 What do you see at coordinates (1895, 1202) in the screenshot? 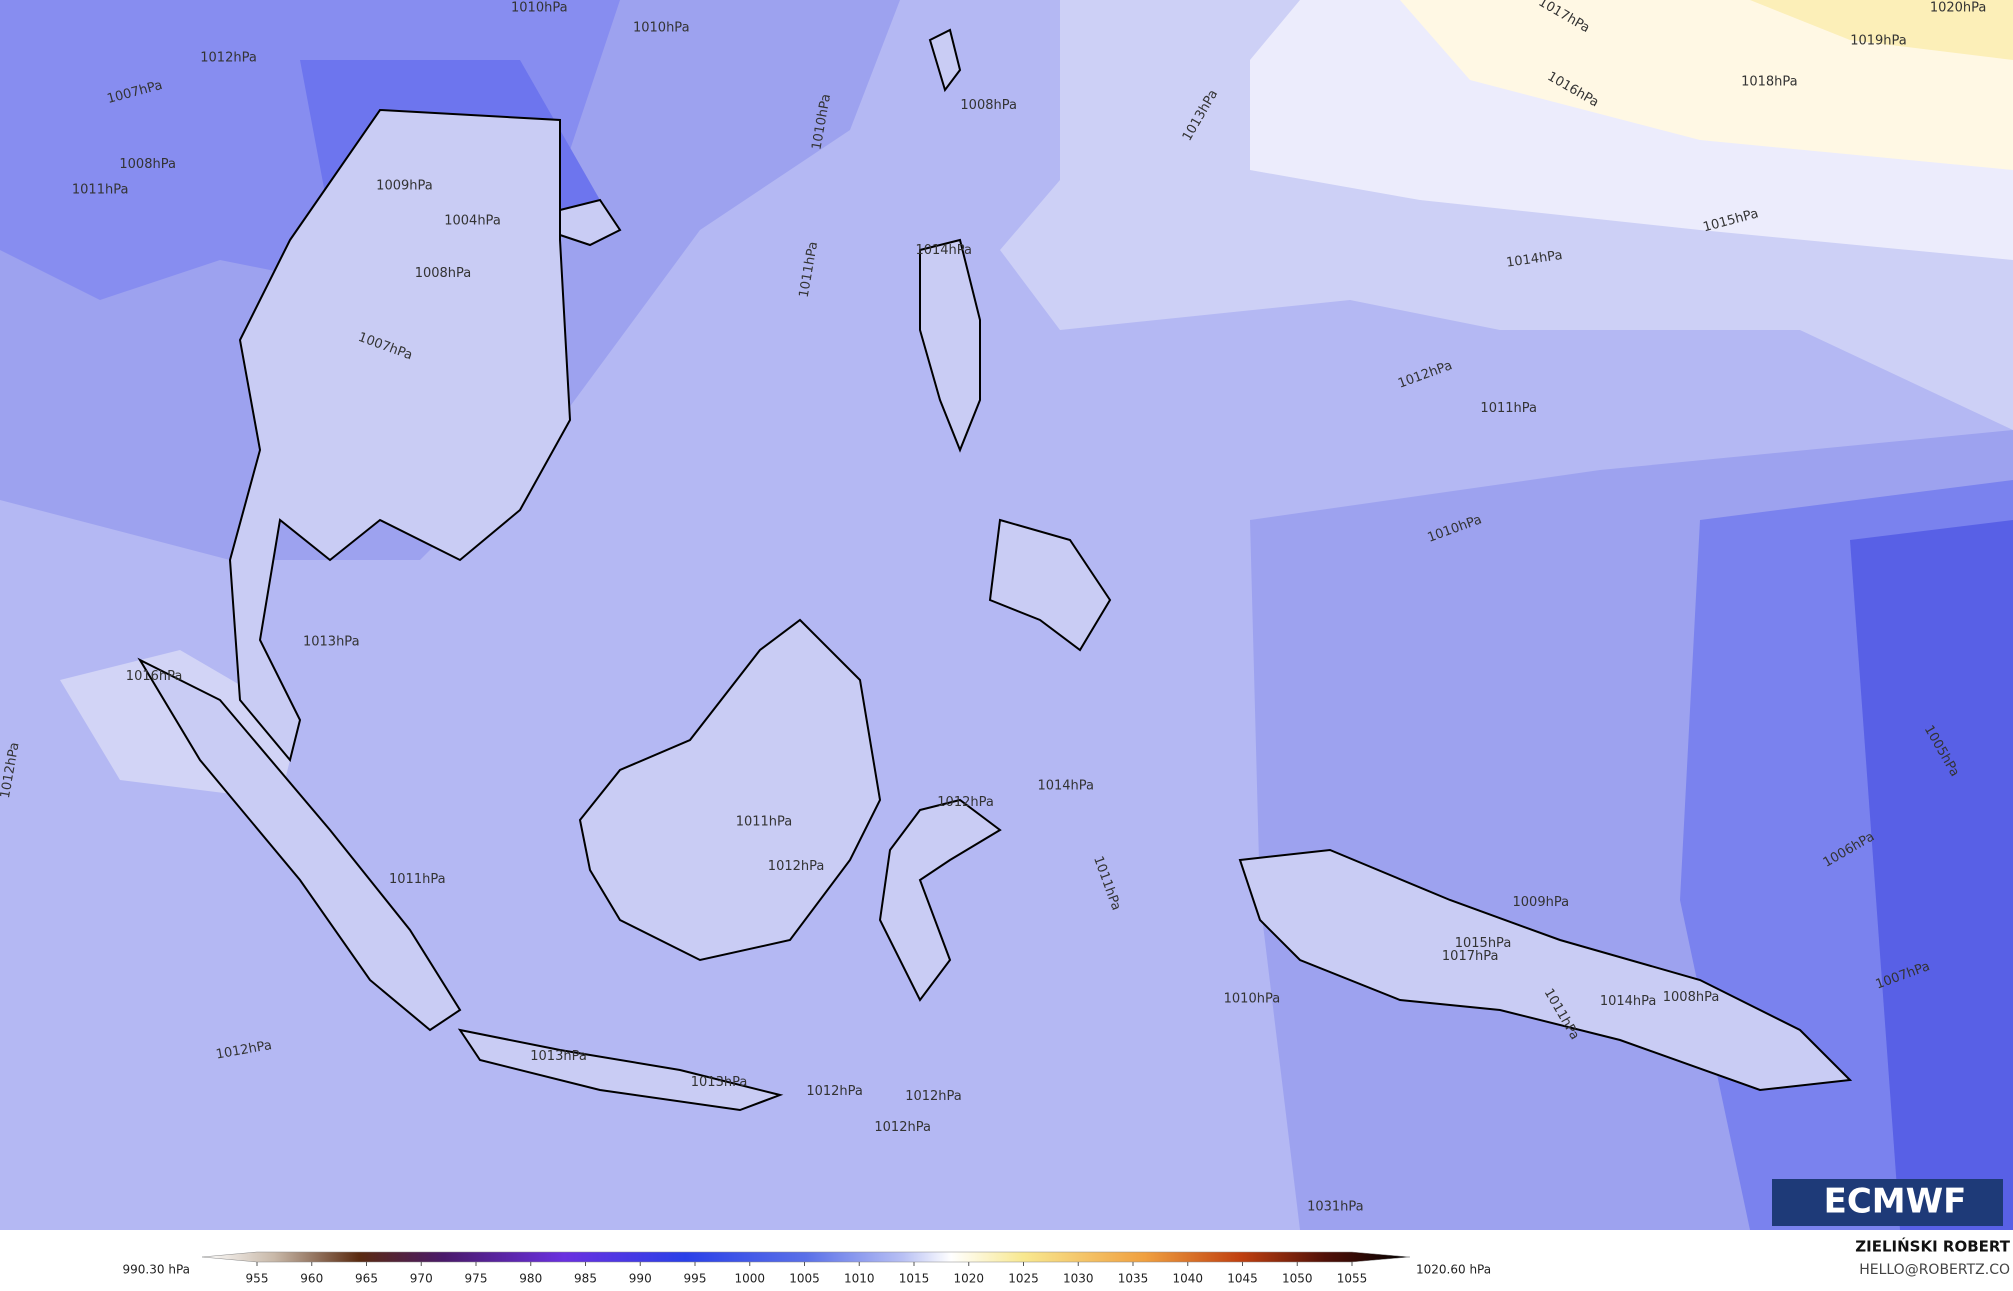
I see `logo: ECMWF` at bounding box center [1895, 1202].